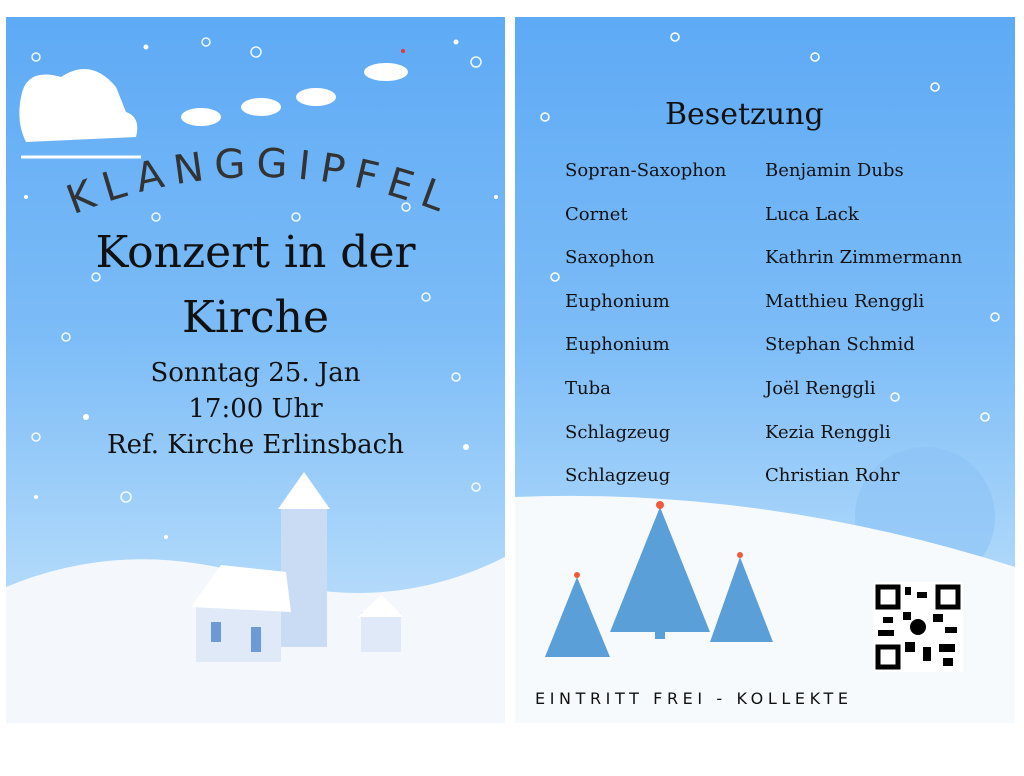 The width and height of the screenshot is (1024, 776). I want to click on roster-row: Euphonium Stephan Schmid, so click(763, 356).